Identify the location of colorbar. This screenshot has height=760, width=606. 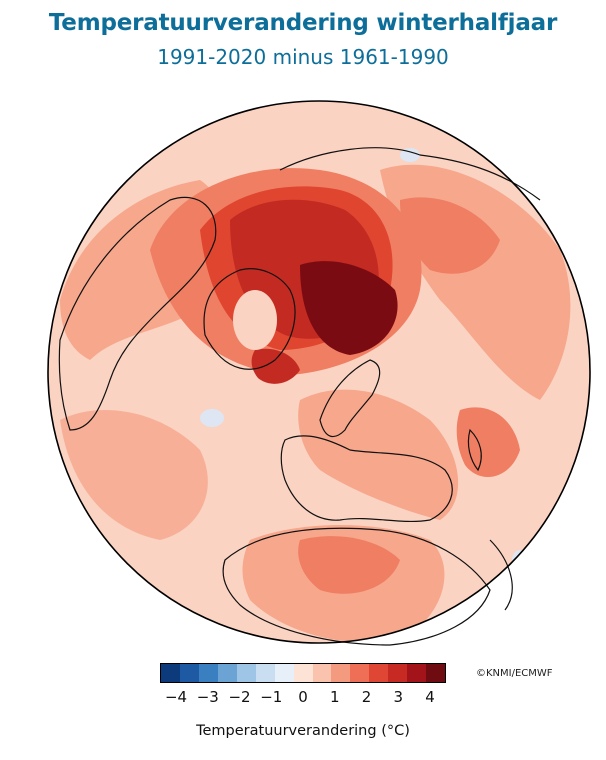
(303, 673).